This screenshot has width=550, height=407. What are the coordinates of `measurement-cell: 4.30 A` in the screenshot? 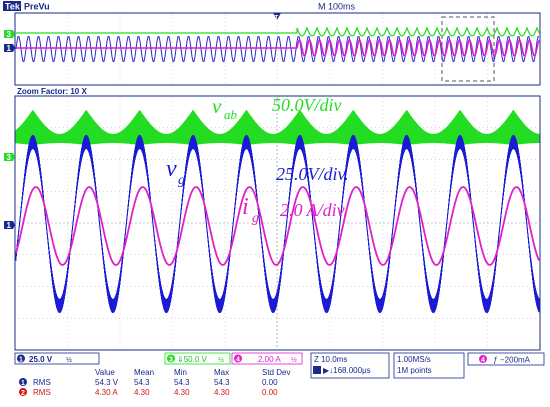 It's located at (106, 392).